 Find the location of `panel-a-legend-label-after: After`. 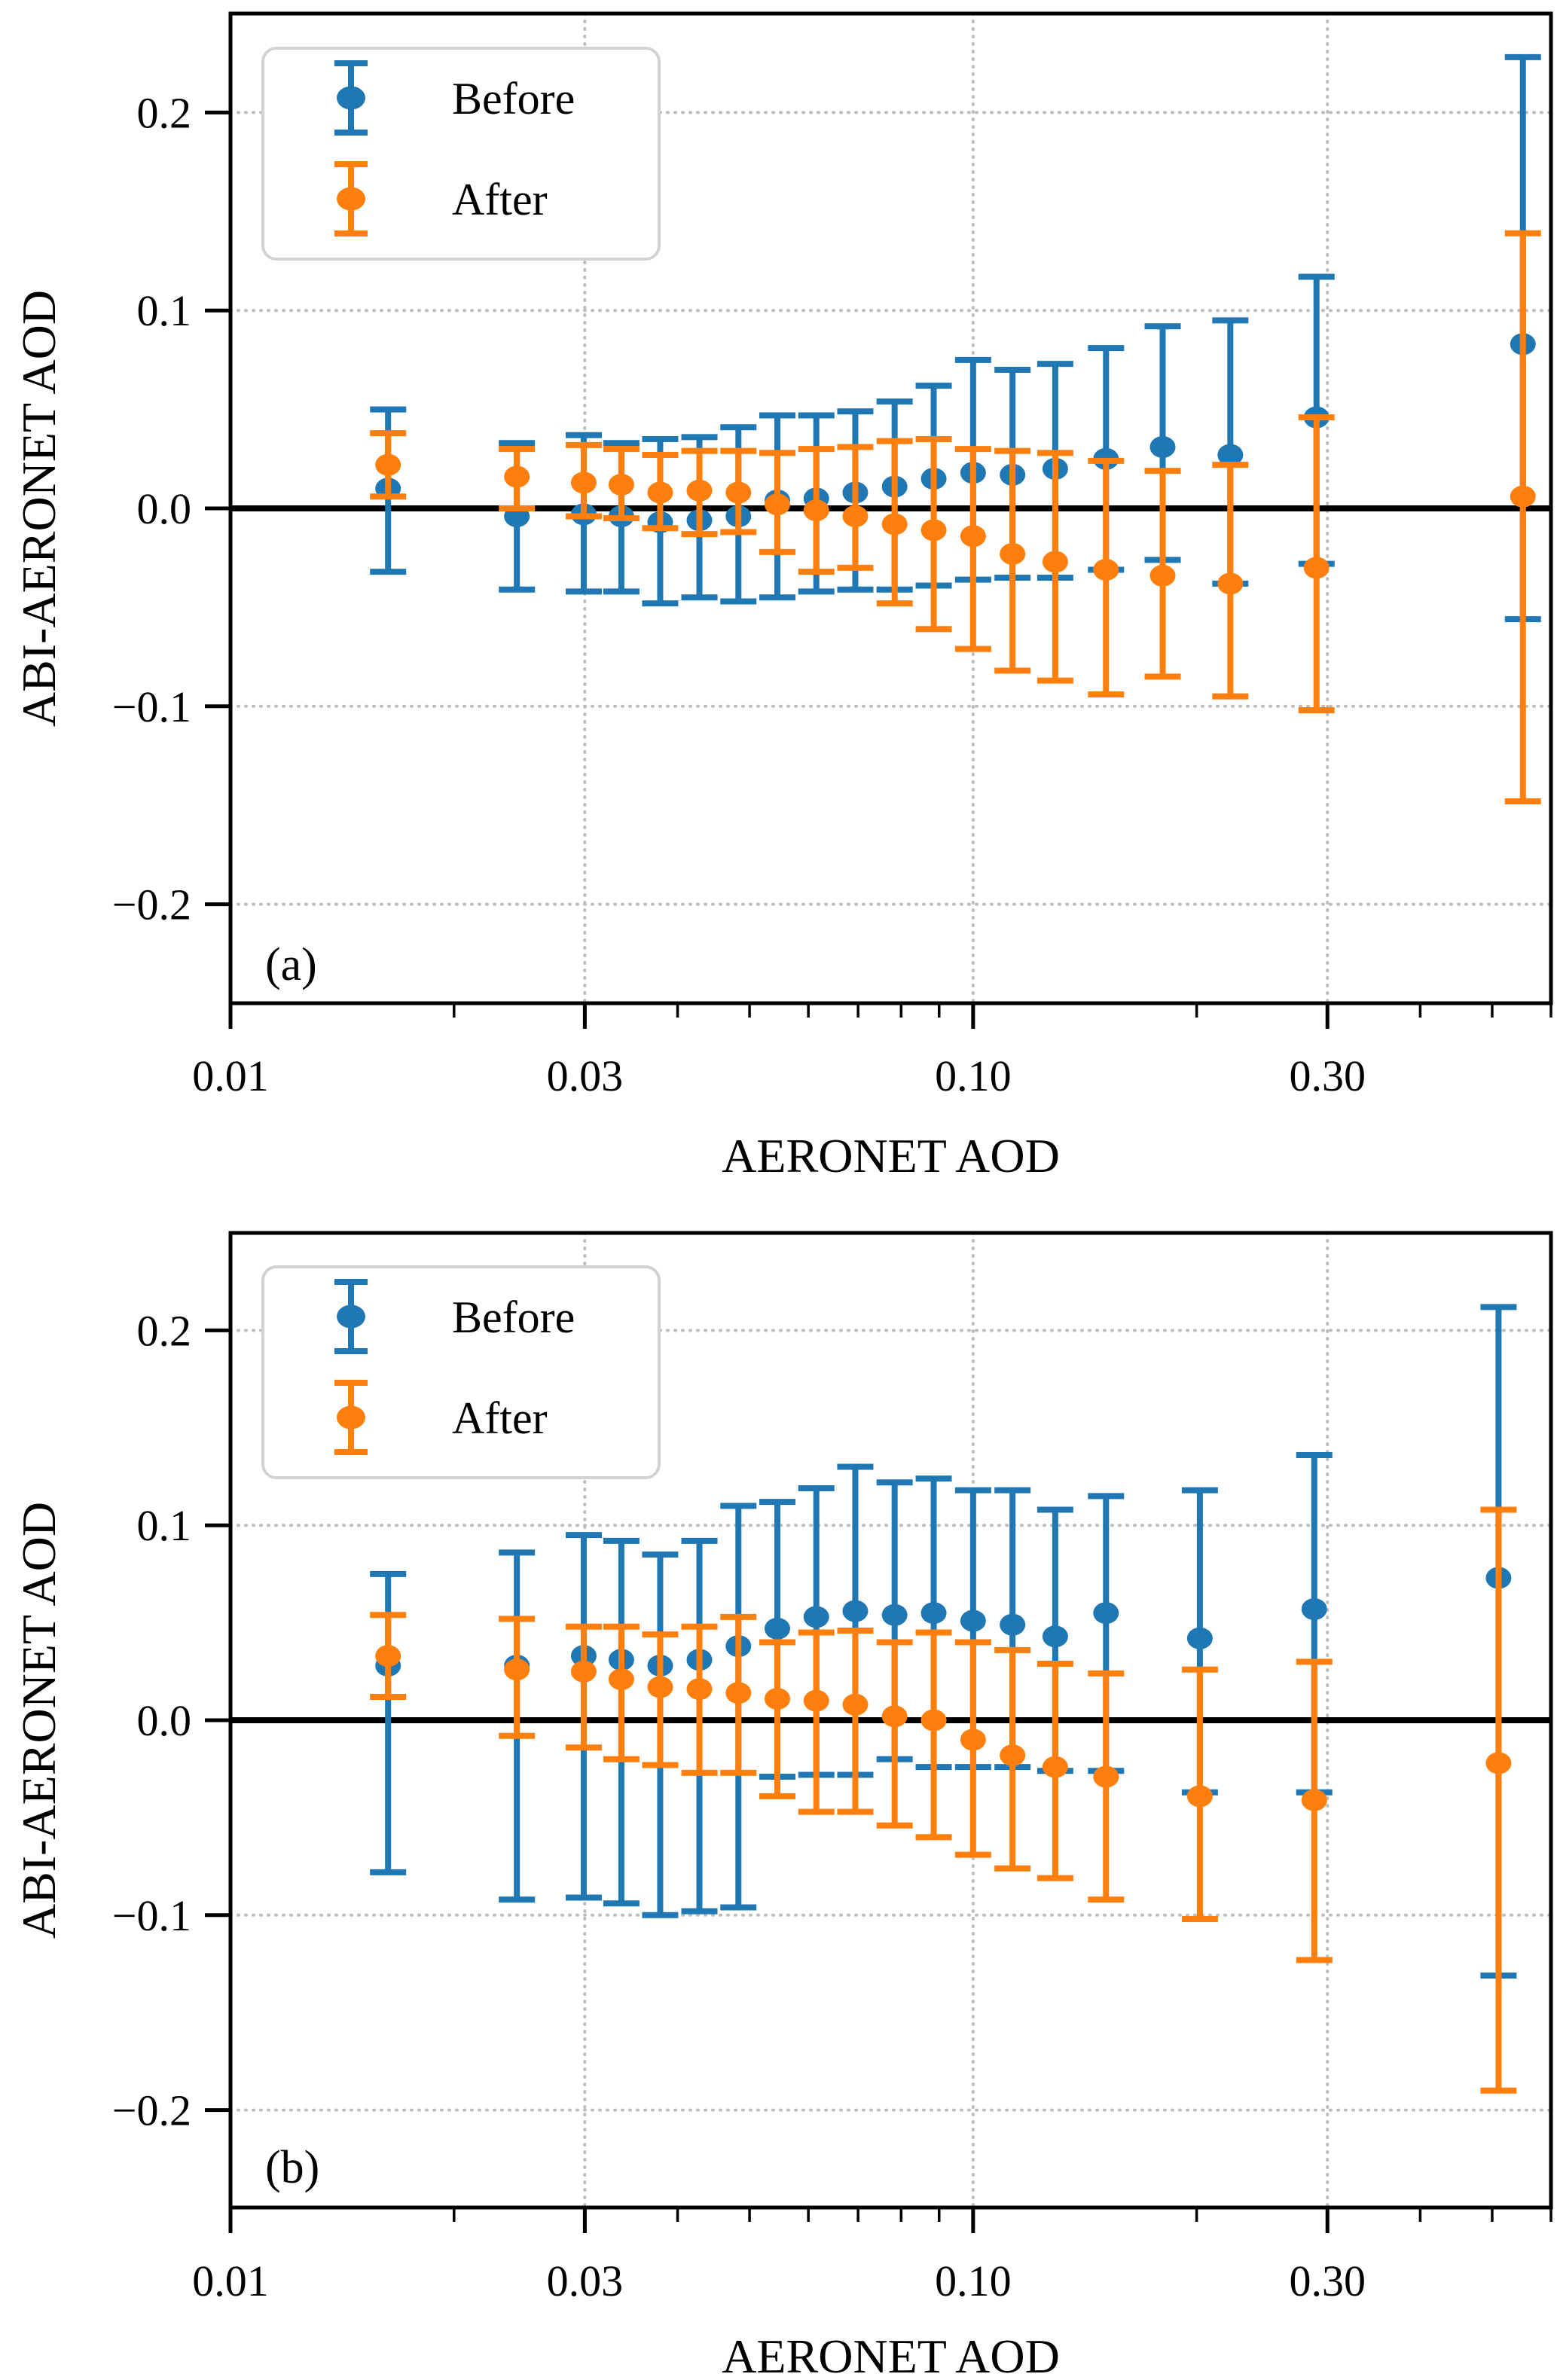

panel-a-legend-label-after: After is located at coordinates (500, 199).